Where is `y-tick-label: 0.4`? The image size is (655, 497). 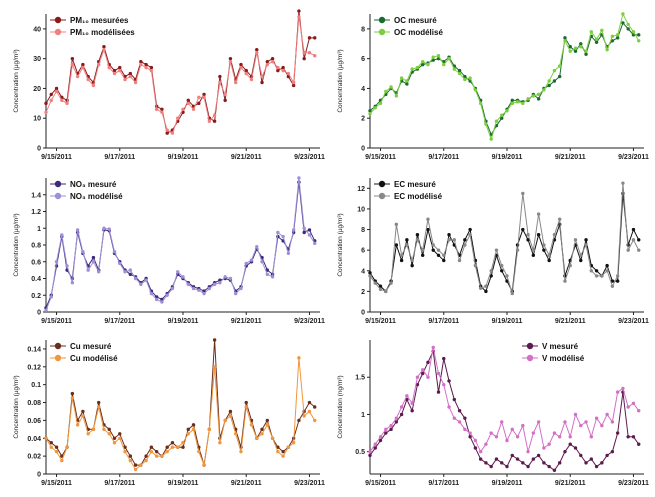
y-tick-label: 0.4 is located at coordinates (36, 279).